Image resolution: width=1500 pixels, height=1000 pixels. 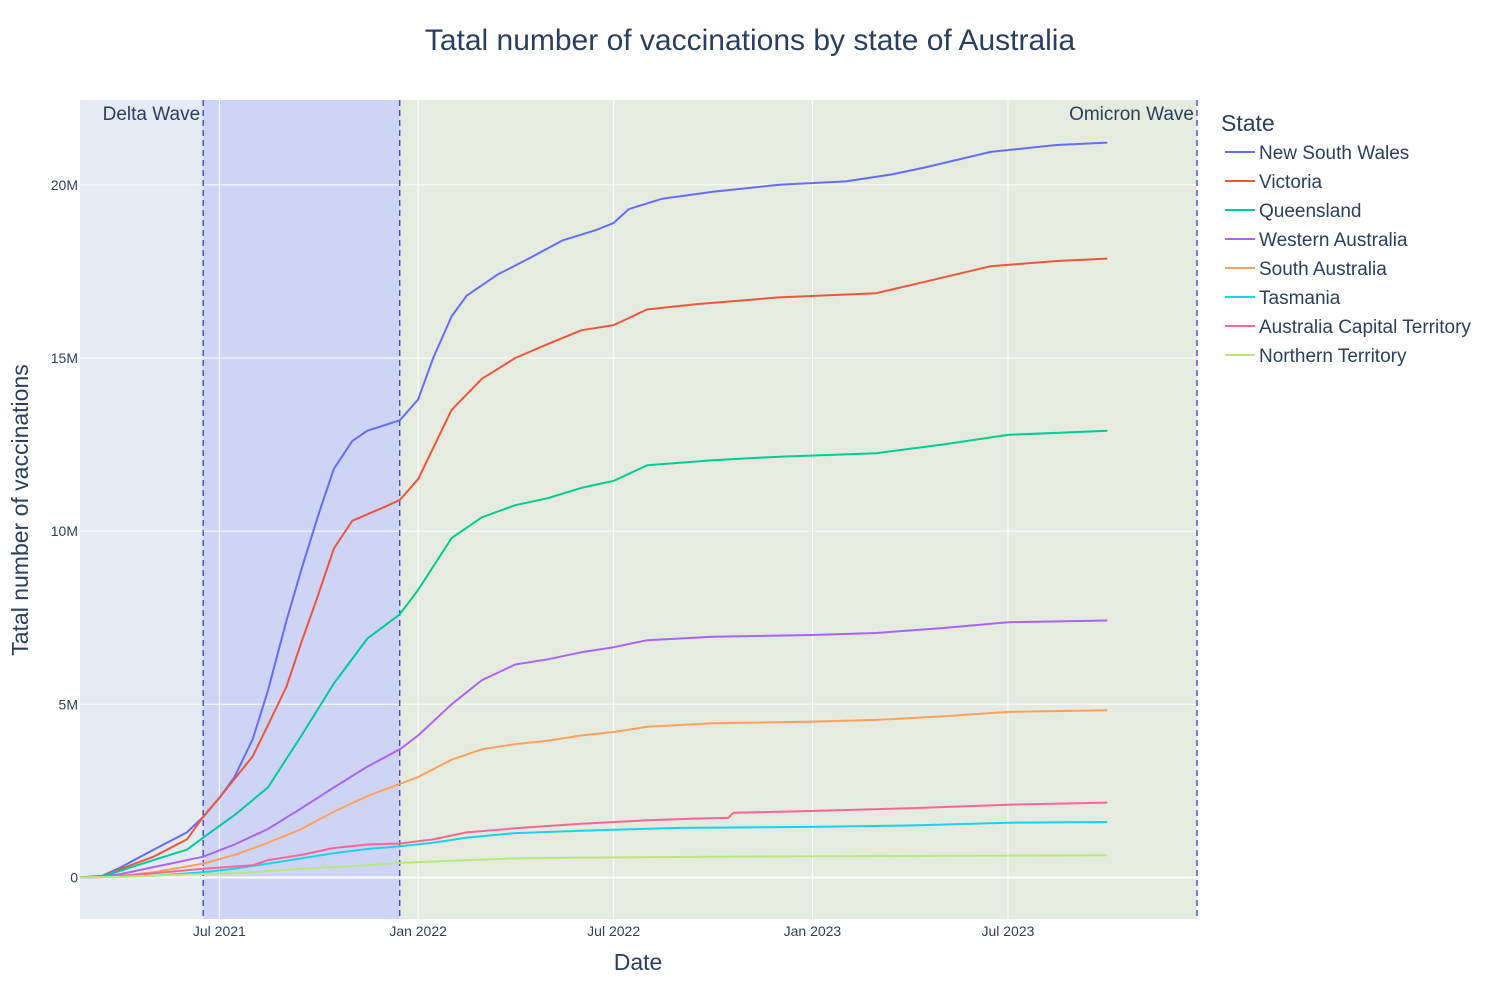 I want to click on legend-title: State, so click(x=1248, y=123).